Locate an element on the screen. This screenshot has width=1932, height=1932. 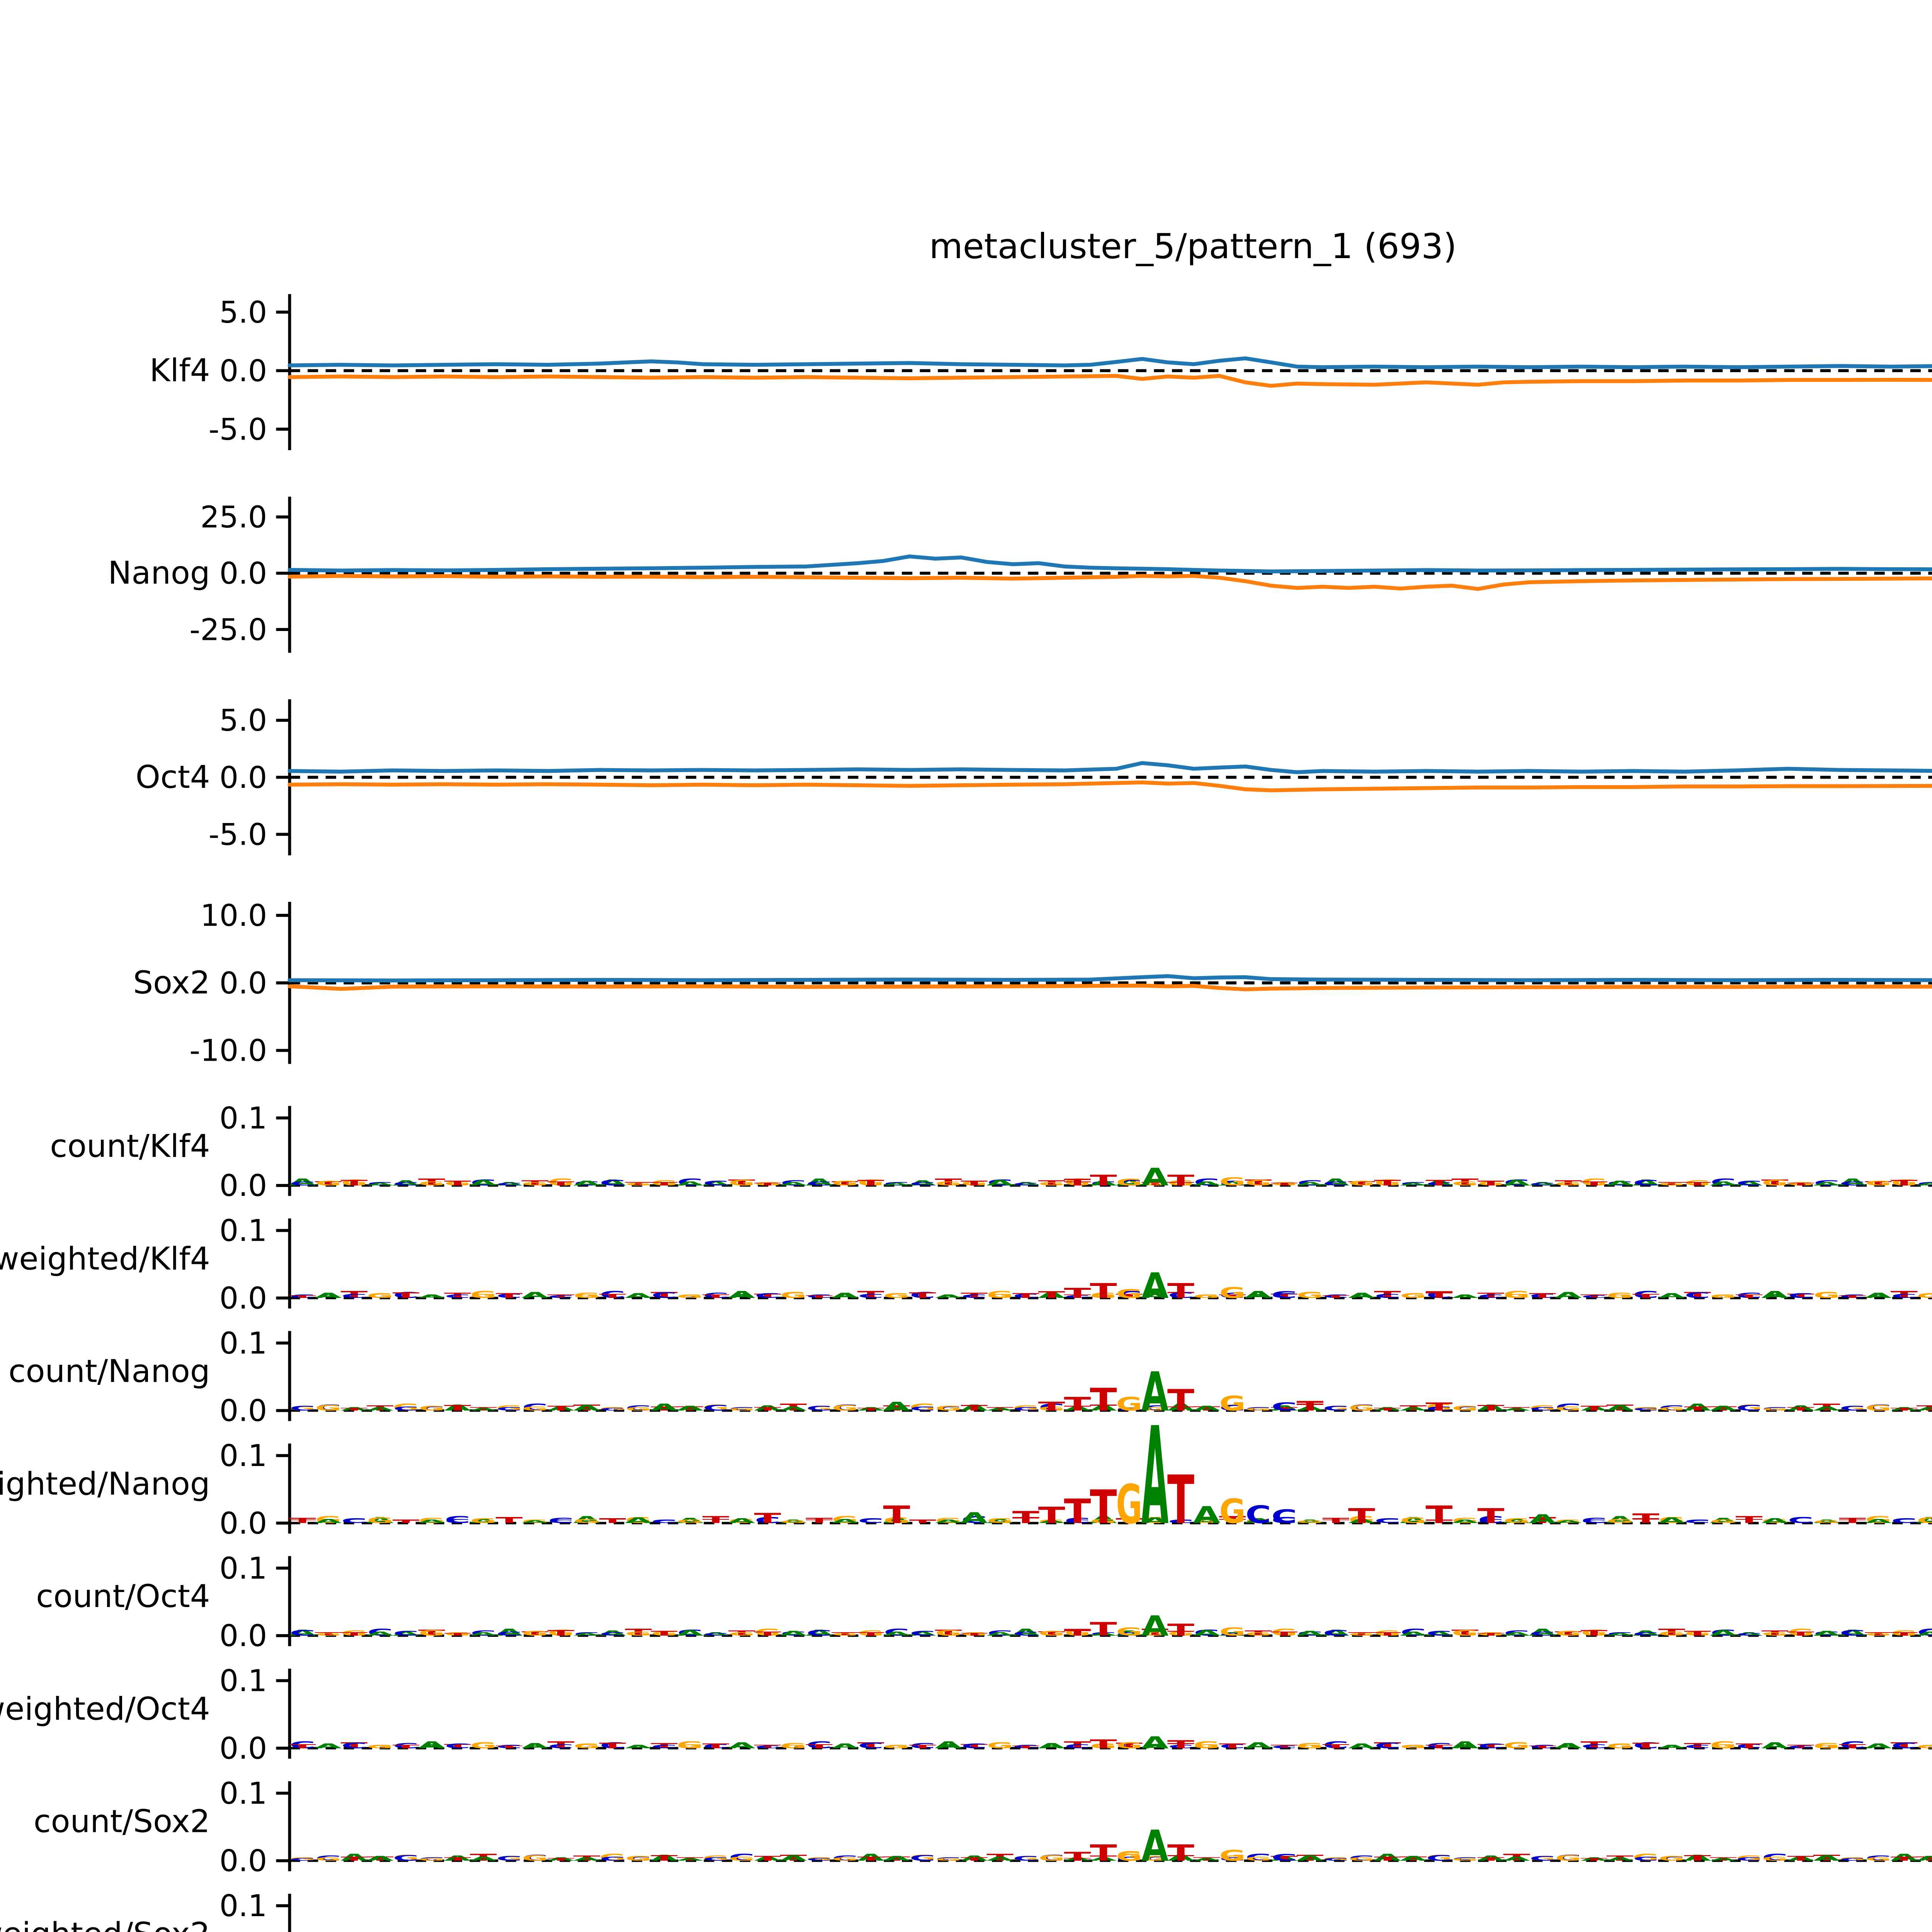
panel-oct4: 5.0 0.0 -5.0 Oct4 is located at coordinates (1034, 777).